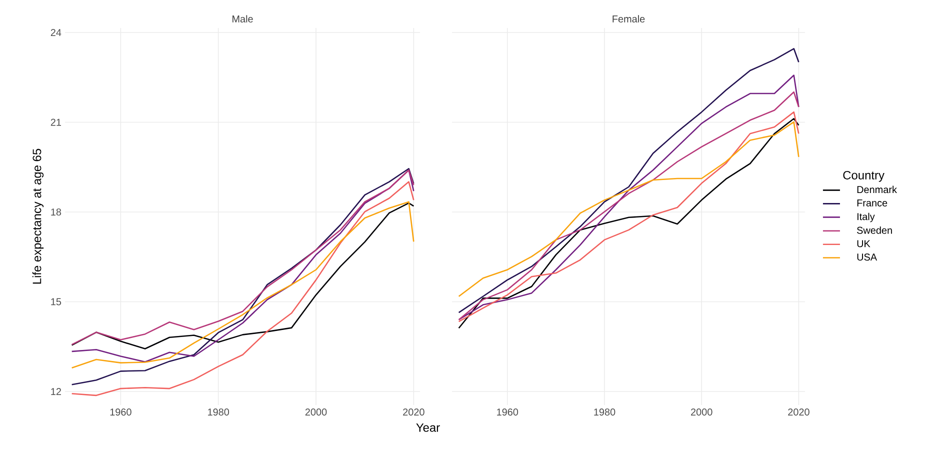 The image size is (928, 456). Describe the element at coordinates (56, 302) in the screenshot. I see `y-tick-label: 15` at that location.